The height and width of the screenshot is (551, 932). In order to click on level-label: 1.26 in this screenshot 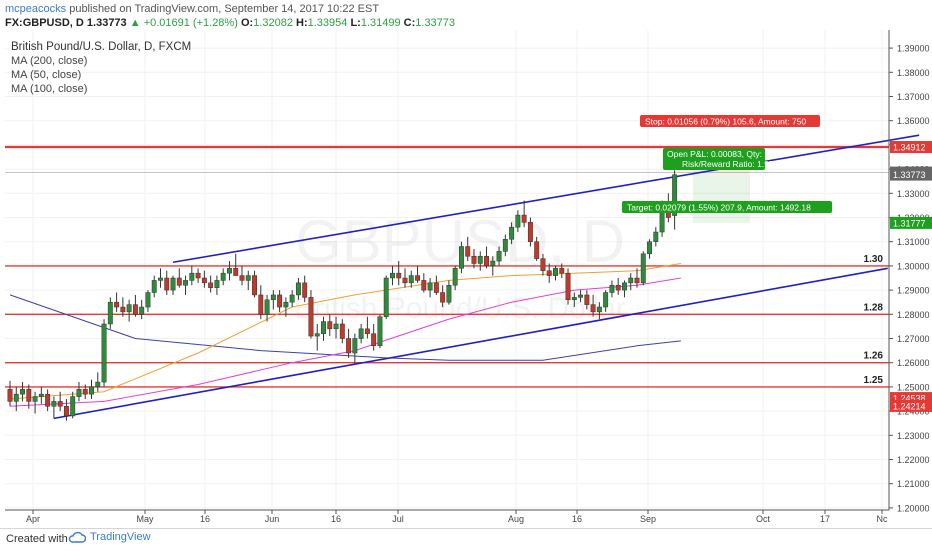, I will do `click(874, 356)`.